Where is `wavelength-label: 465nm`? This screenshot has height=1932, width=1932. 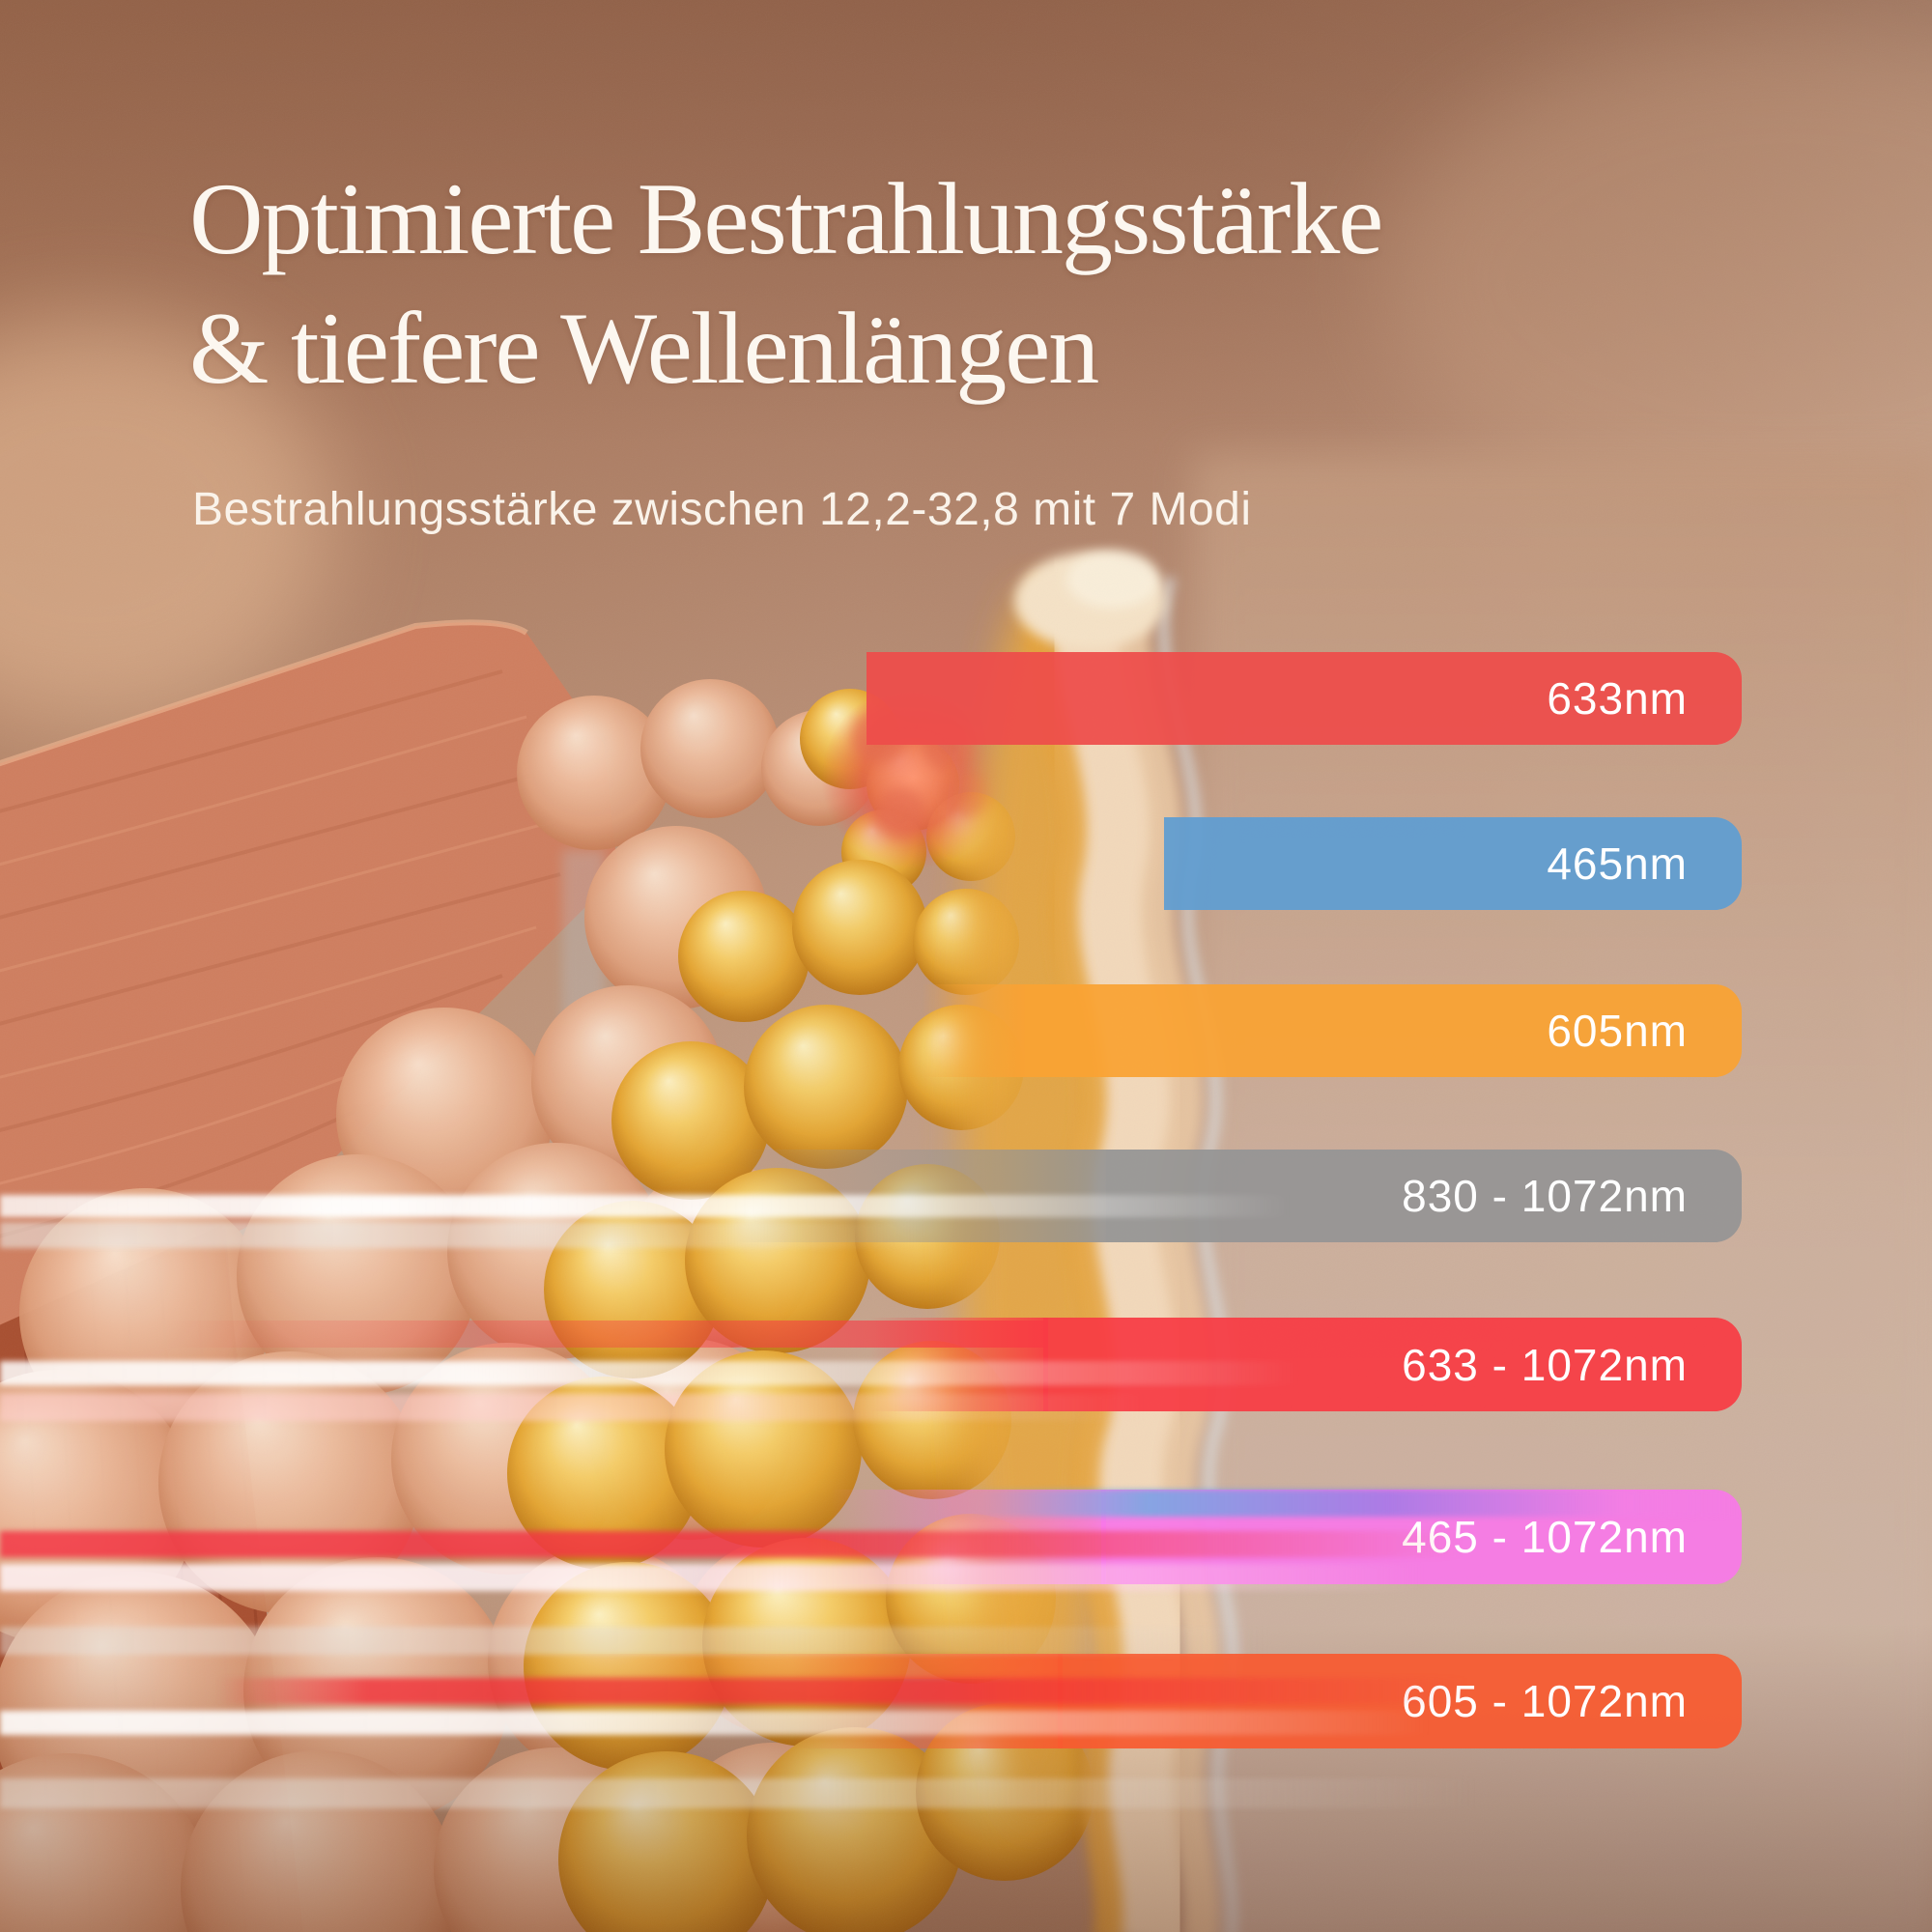 wavelength-label: 465nm is located at coordinates (1617, 863).